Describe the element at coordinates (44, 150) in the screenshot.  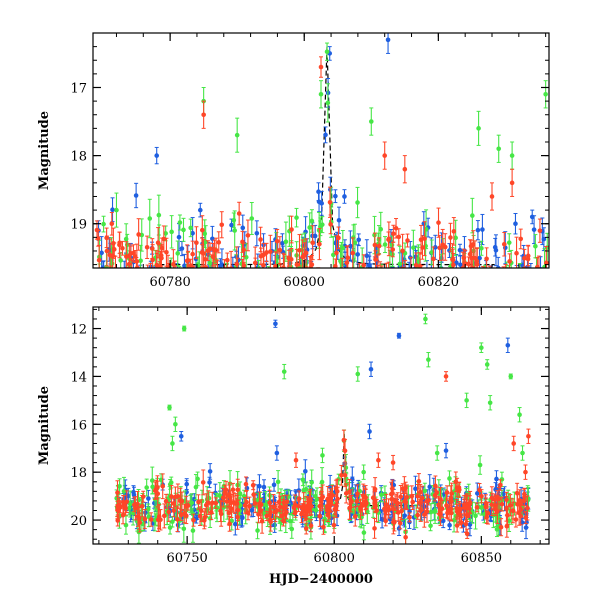
I see `y-axis-title: Magnitude` at that location.